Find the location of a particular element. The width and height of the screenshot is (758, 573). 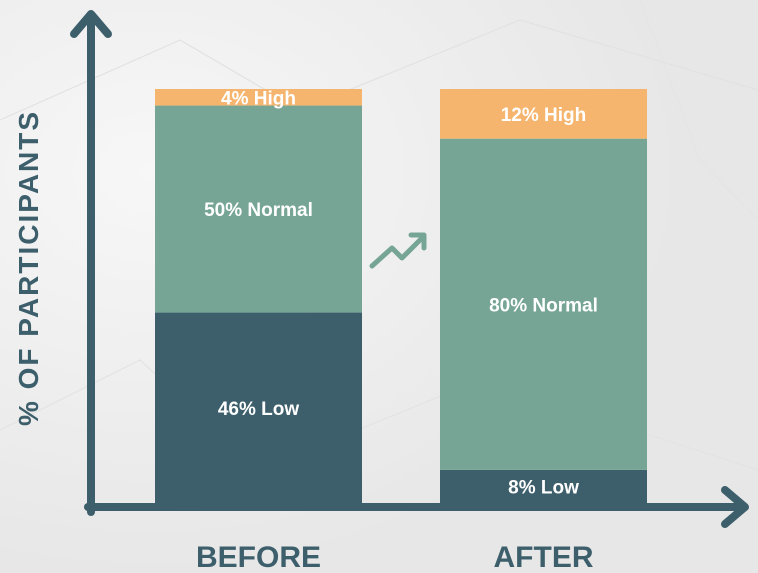

data-label-low-before: 46% Low is located at coordinates (259, 409).